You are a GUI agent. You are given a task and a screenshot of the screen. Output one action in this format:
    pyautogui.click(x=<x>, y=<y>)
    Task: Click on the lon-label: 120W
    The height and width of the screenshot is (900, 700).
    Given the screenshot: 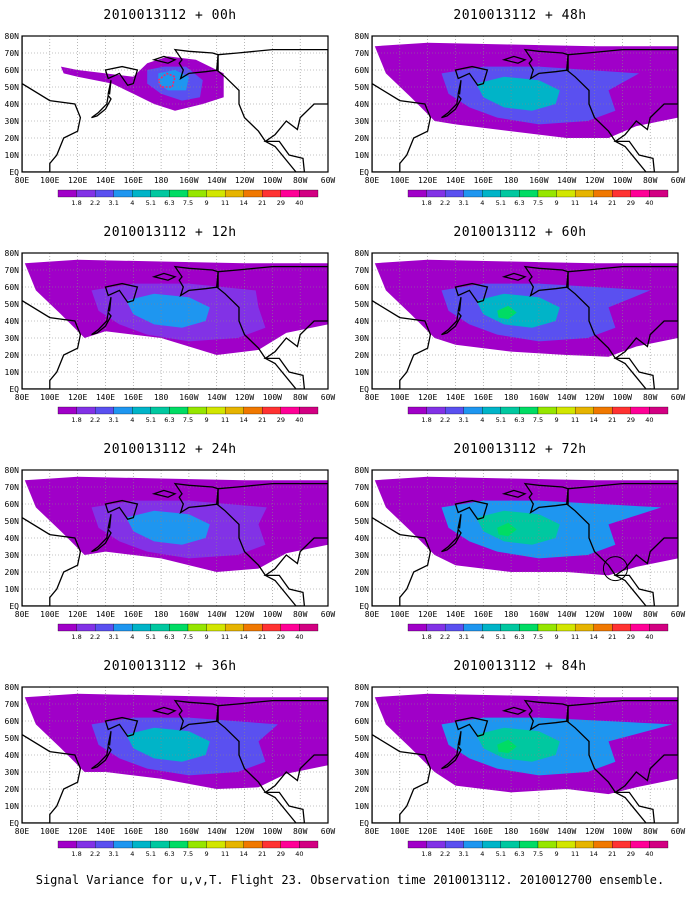 What is the action you would take?
    pyautogui.click(x=594, y=831)
    